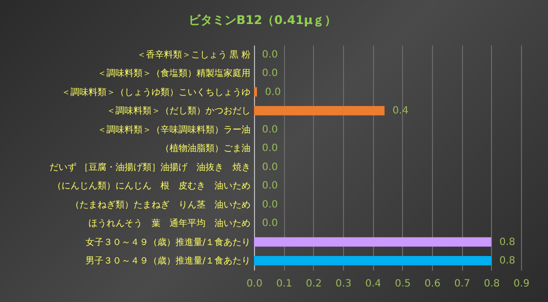 The image size is (548, 302). What do you see at coordinates (169, 224) in the screenshot?
I see `y-tick-label: ほうれんそう 葉 通年平均 油いため` at bounding box center [169, 224].